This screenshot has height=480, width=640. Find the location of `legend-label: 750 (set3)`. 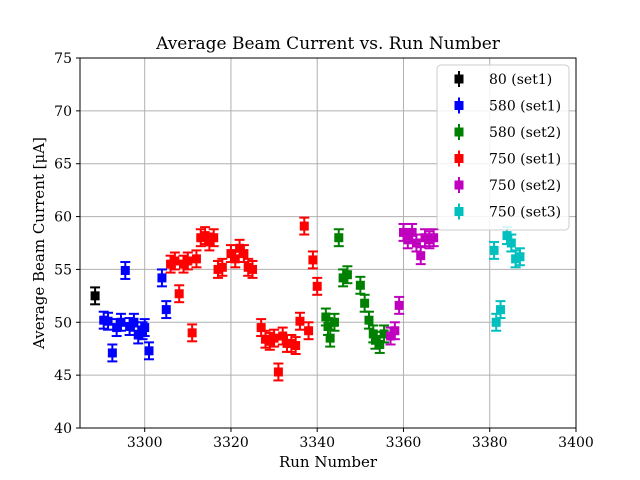

legend-label: 750 (set3) is located at coordinates (525, 213).